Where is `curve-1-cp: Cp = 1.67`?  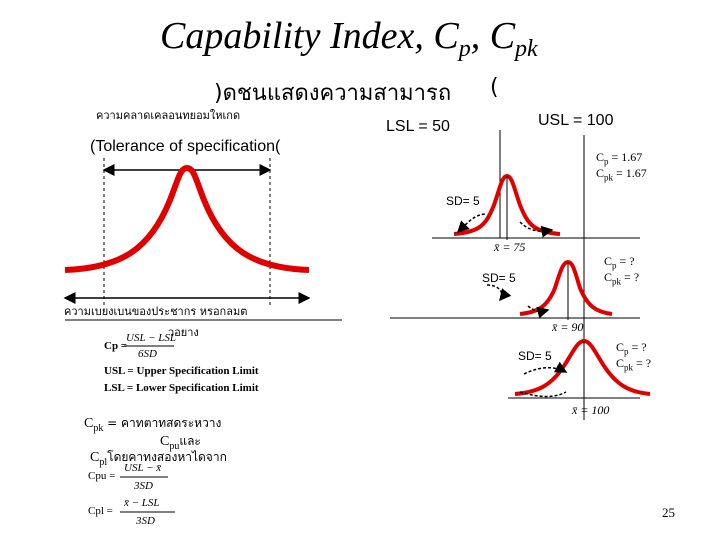
curve-1-cp: Cp = 1.67 is located at coordinates (619, 158).